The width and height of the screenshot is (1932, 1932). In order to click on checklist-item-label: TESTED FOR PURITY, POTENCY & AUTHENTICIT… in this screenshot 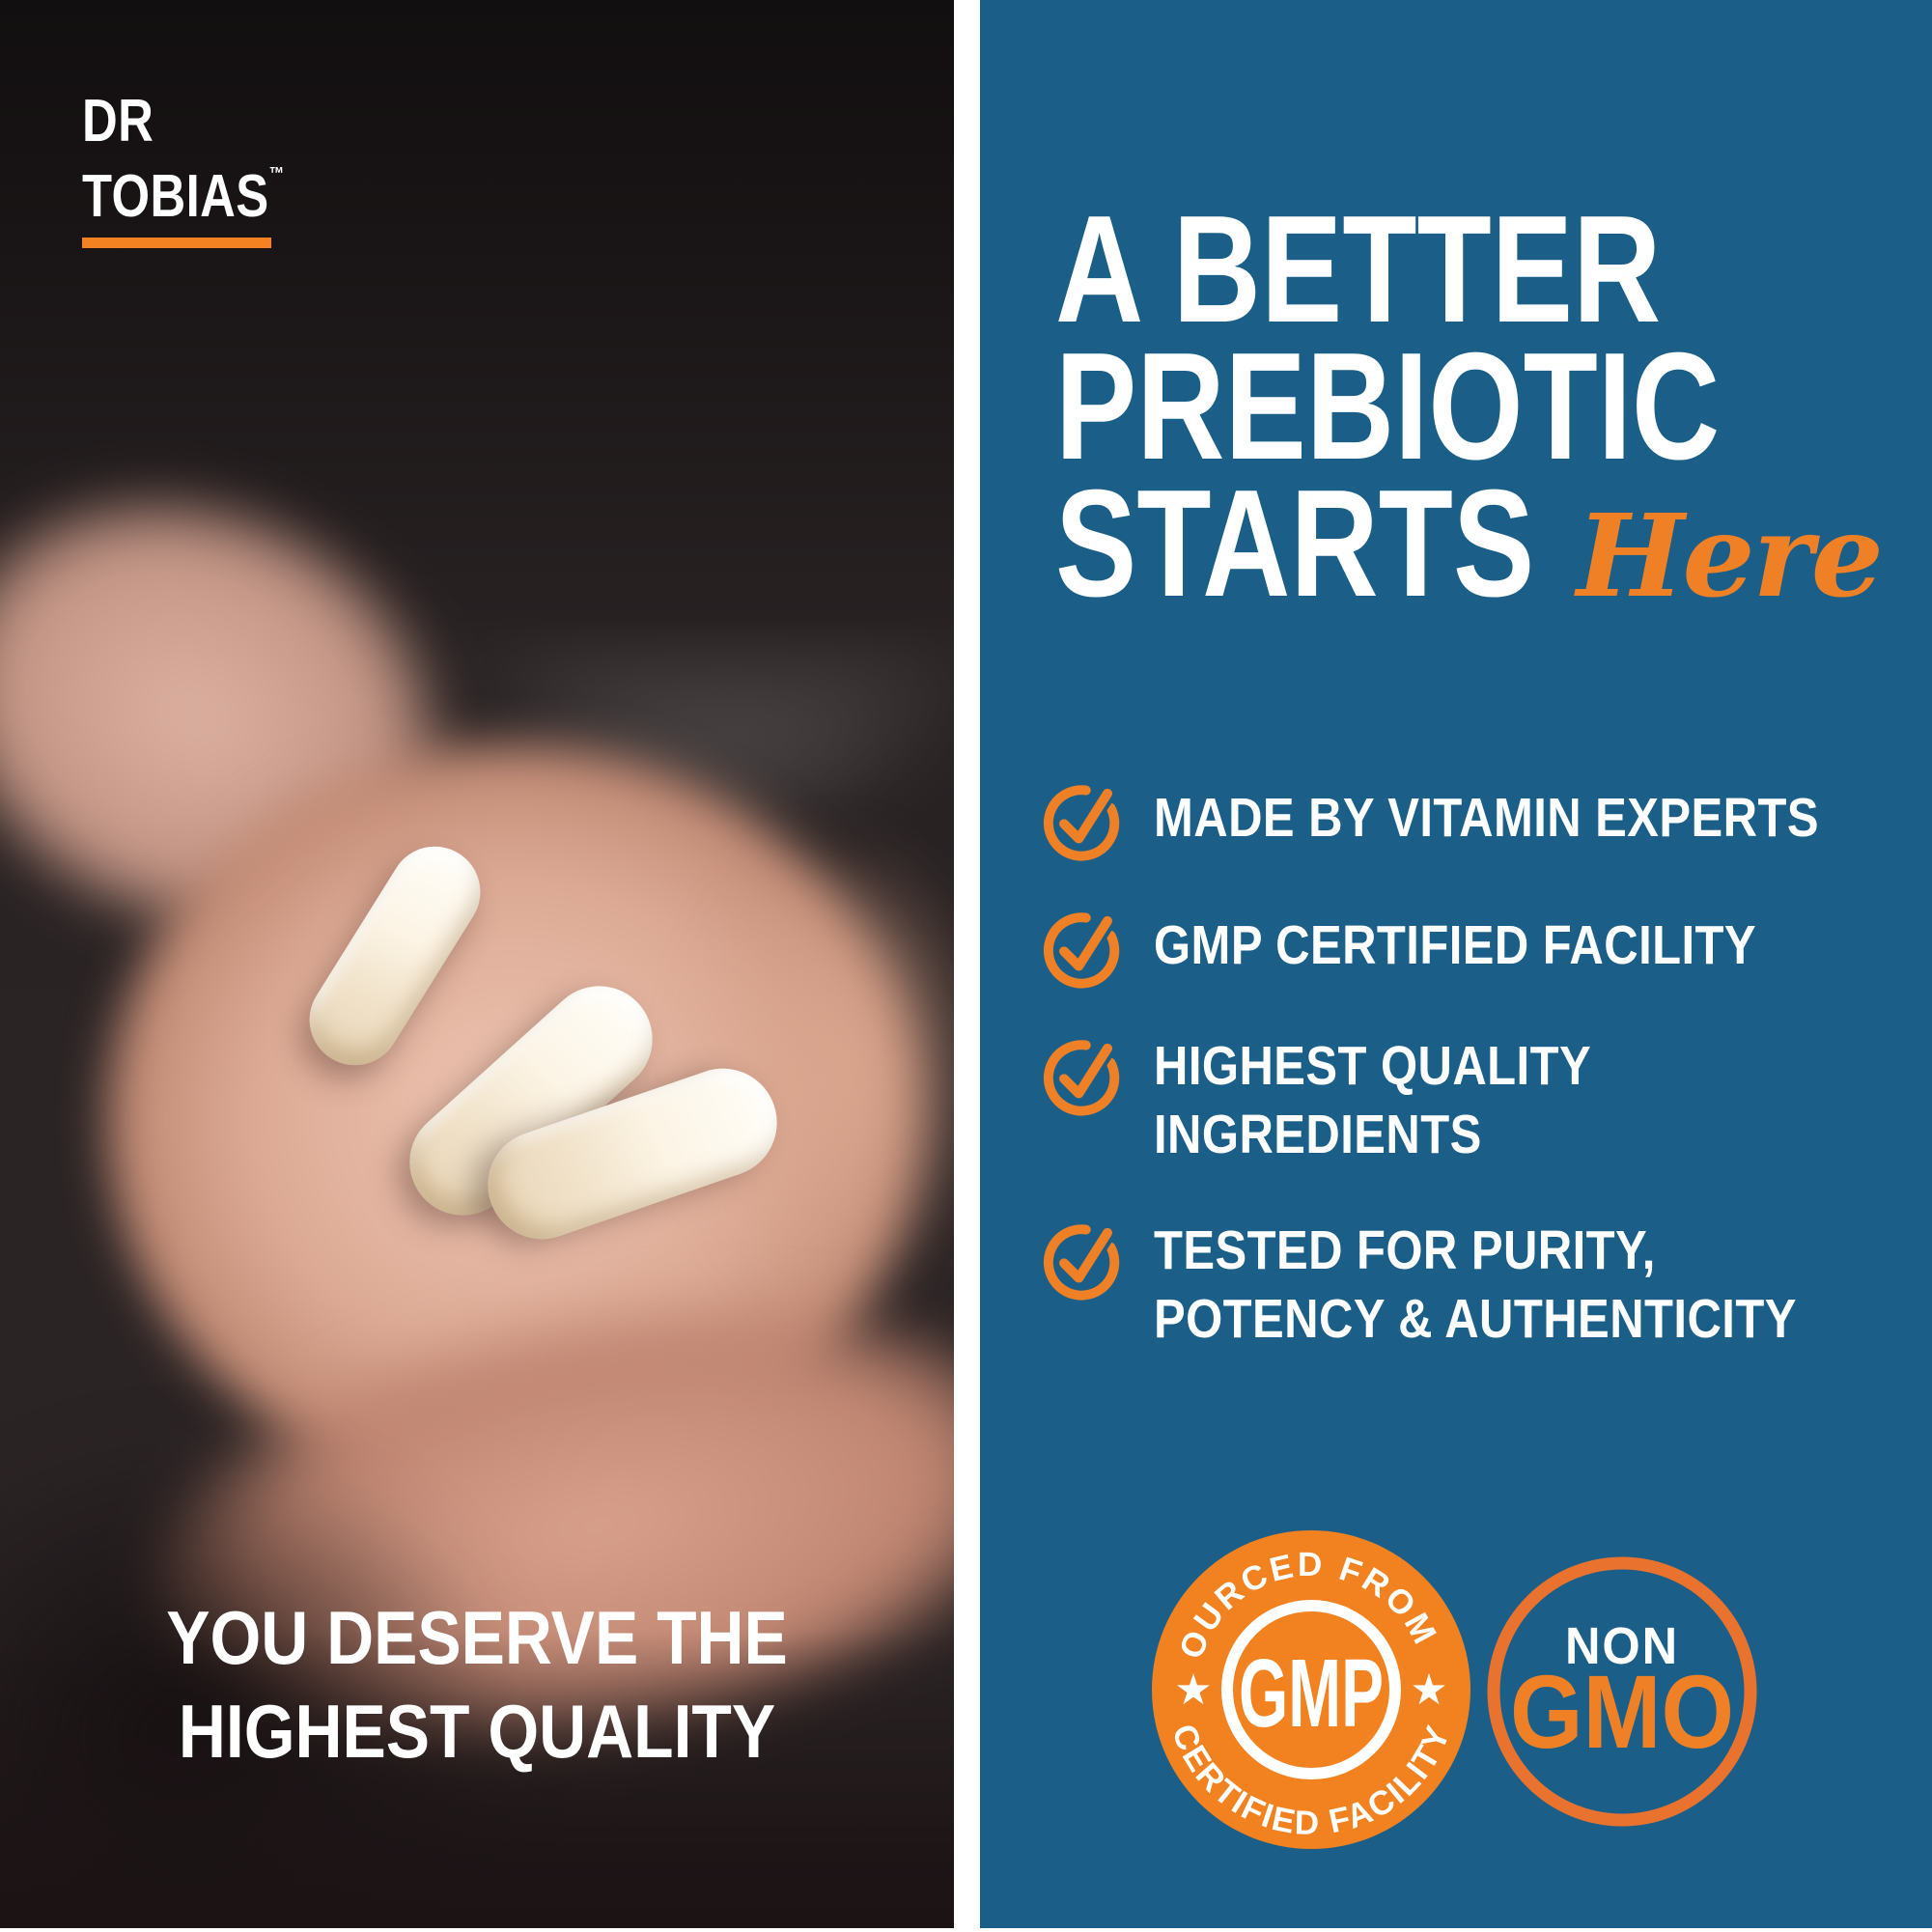, I will do `click(1476, 1285)`.